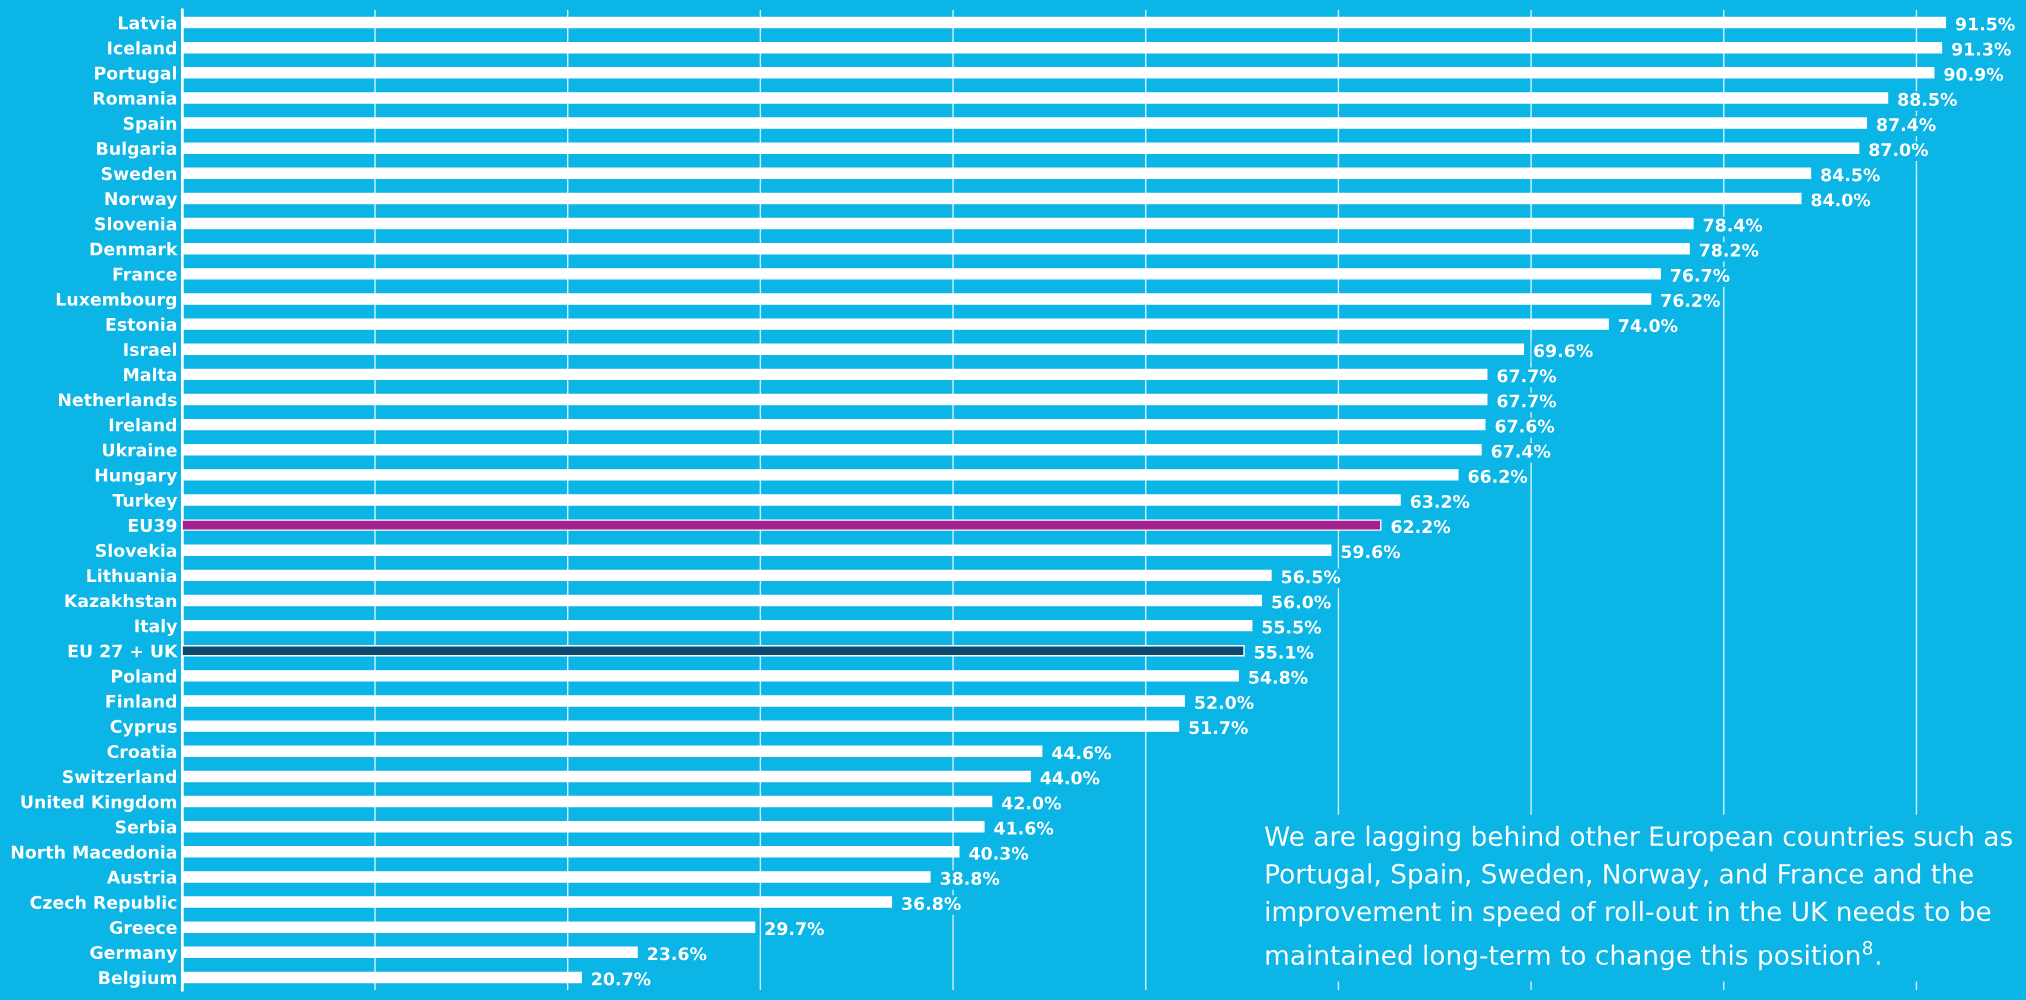 The width and height of the screenshot is (2026, 1000). Describe the element at coordinates (152, 525) in the screenshot. I see `y-tick-label: EU39` at that location.